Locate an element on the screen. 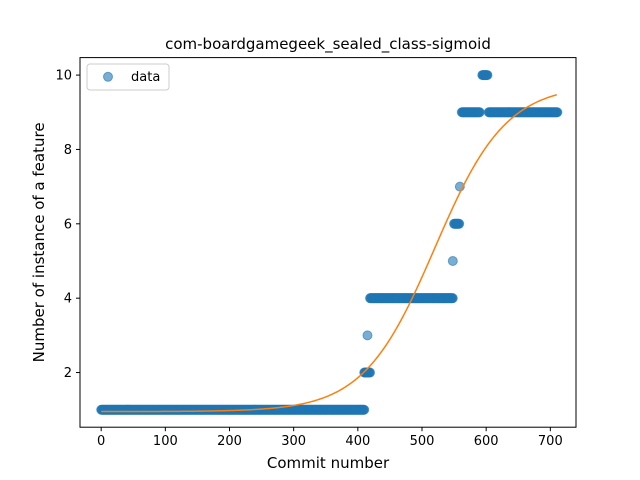  x-tick-label: 200 is located at coordinates (229, 441).